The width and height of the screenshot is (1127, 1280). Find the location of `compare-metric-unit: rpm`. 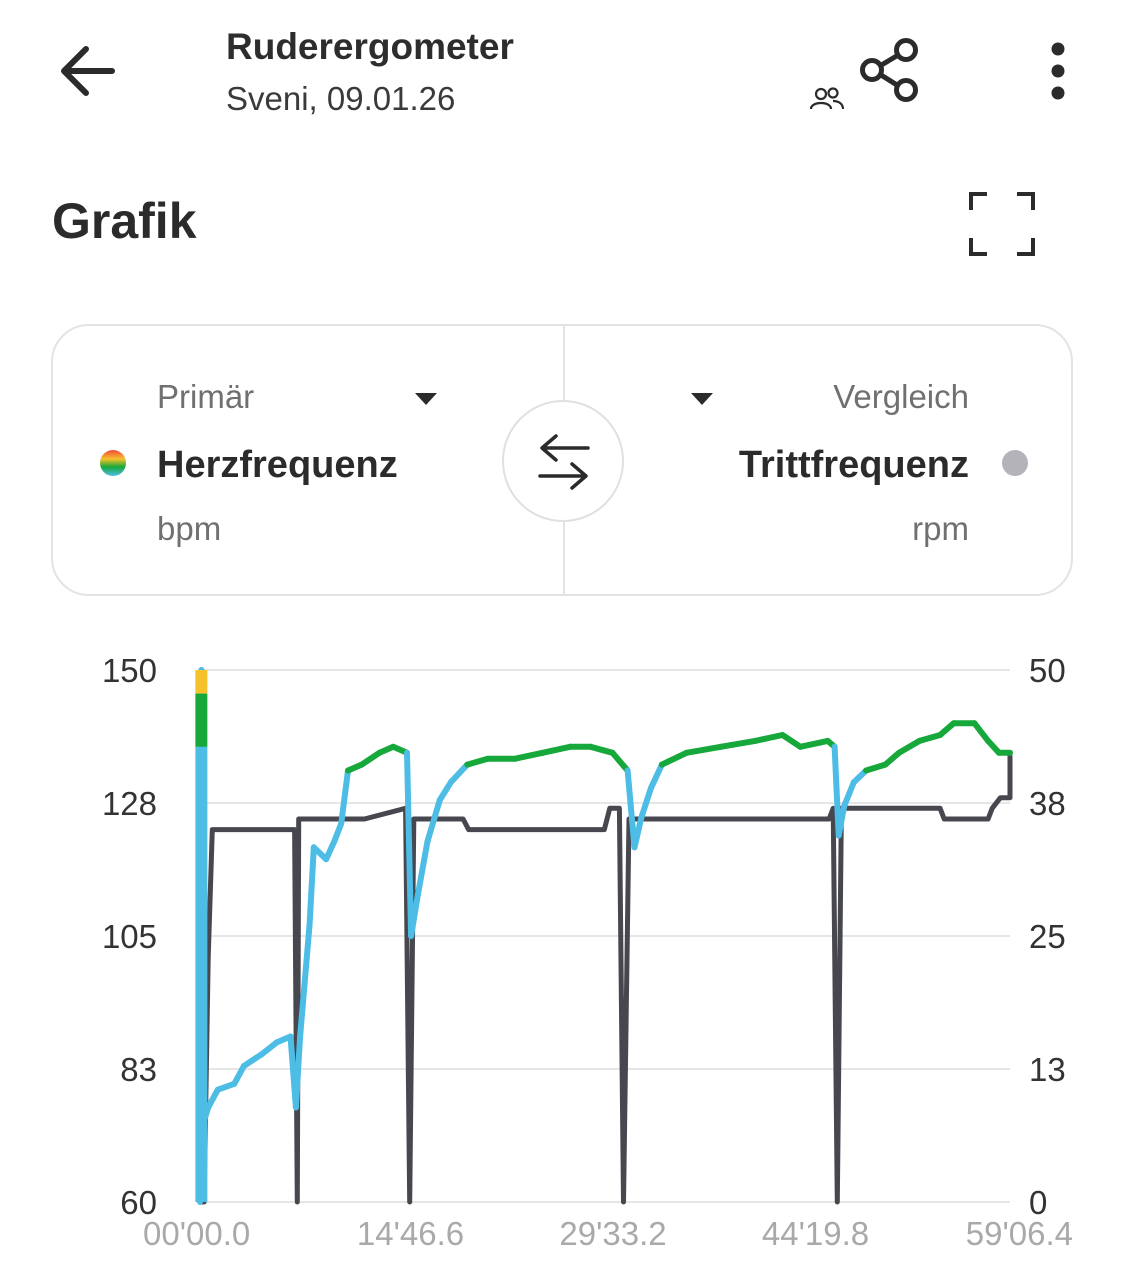

compare-metric-unit: rpm is located at coordinates (940, 528).